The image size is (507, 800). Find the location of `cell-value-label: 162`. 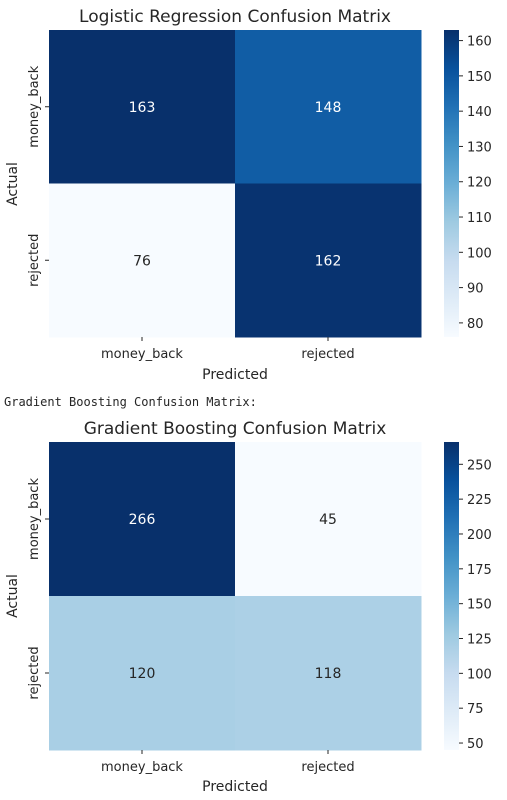

cell-value-label: 162 is located at coordinates (328, 261).